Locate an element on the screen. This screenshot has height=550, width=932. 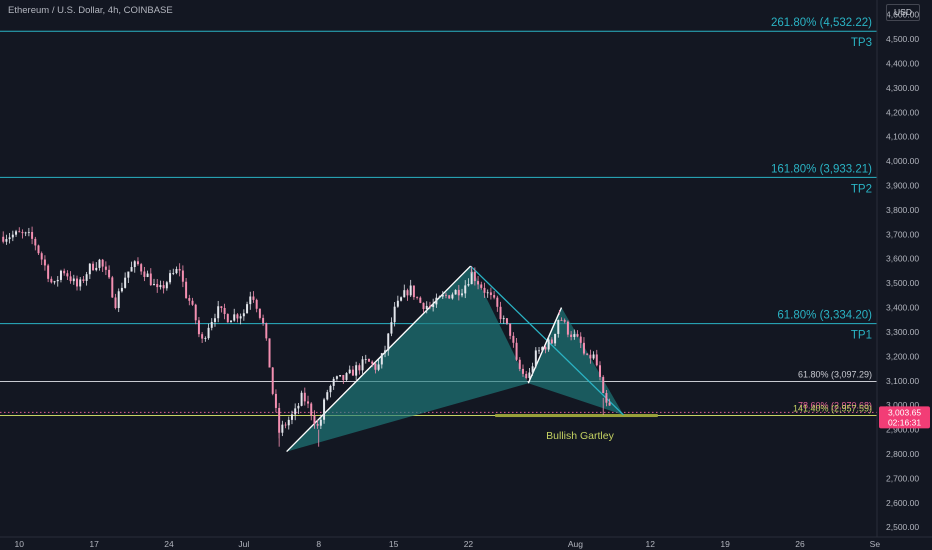
currency-unit-button: USD is located at coordinates (903, 12).